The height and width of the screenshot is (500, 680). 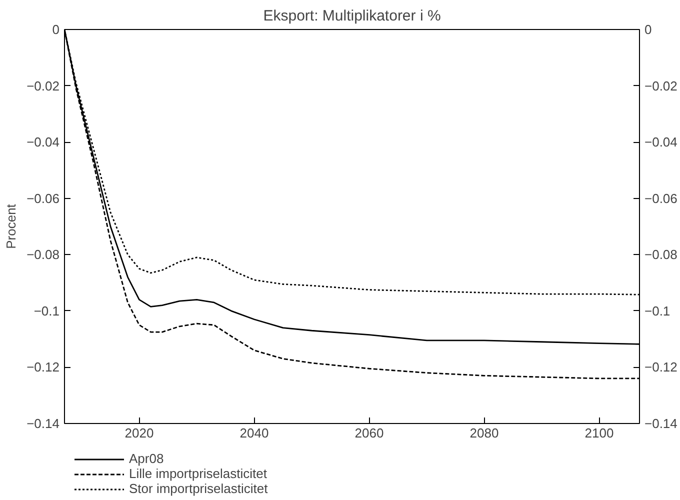 I want to click on legend-label: Stor importpriselasticitet, so click(x=198, y=488).